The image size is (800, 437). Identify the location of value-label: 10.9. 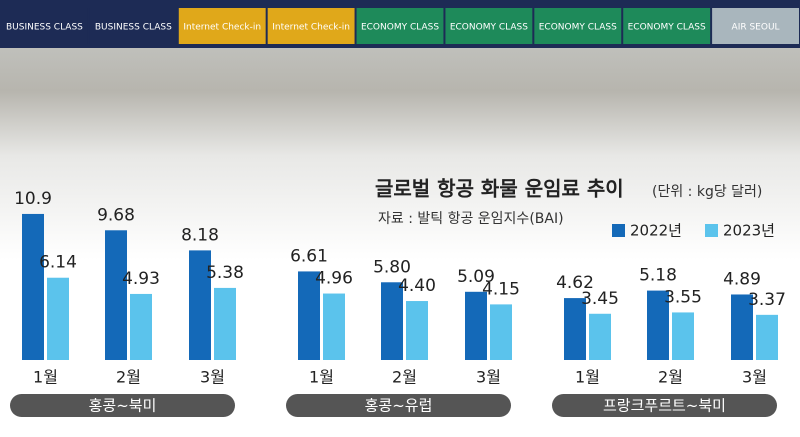
(33, 199).